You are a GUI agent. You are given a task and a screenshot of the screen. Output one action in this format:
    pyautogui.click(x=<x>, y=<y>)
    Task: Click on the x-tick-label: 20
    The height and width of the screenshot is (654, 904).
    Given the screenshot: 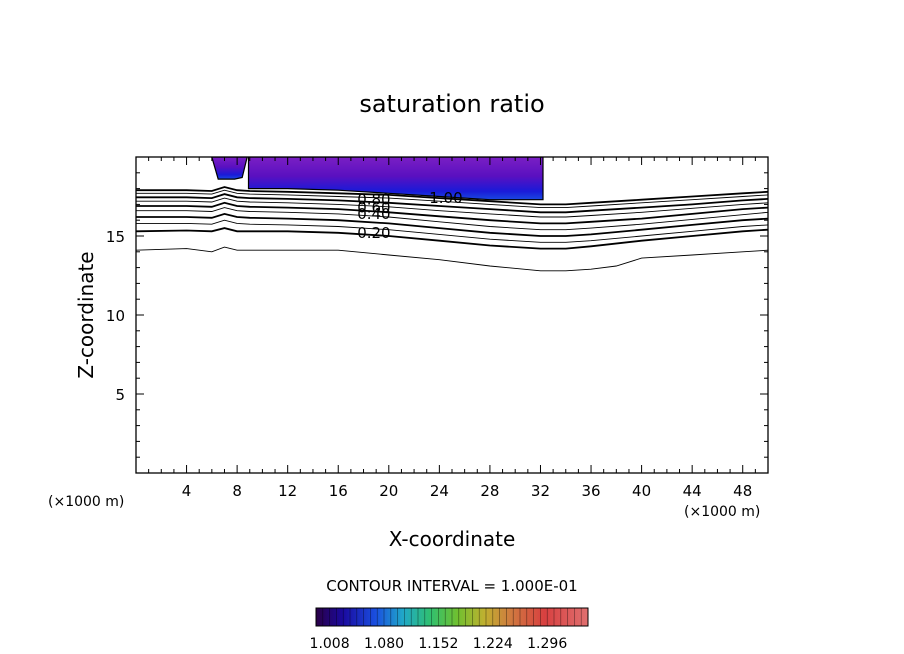 What is the action you would take?
    pyautogui.click(x=388, y=491)
    